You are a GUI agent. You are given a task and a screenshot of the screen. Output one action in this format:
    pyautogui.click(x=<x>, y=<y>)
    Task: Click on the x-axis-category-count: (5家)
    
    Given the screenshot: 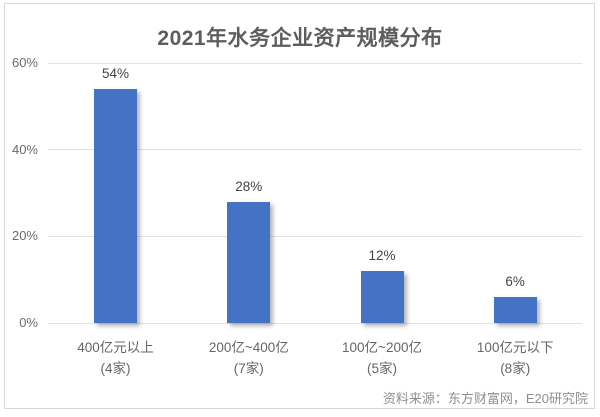 What is the action you would take?
    pyautogui.click(x=382, y=368)
    